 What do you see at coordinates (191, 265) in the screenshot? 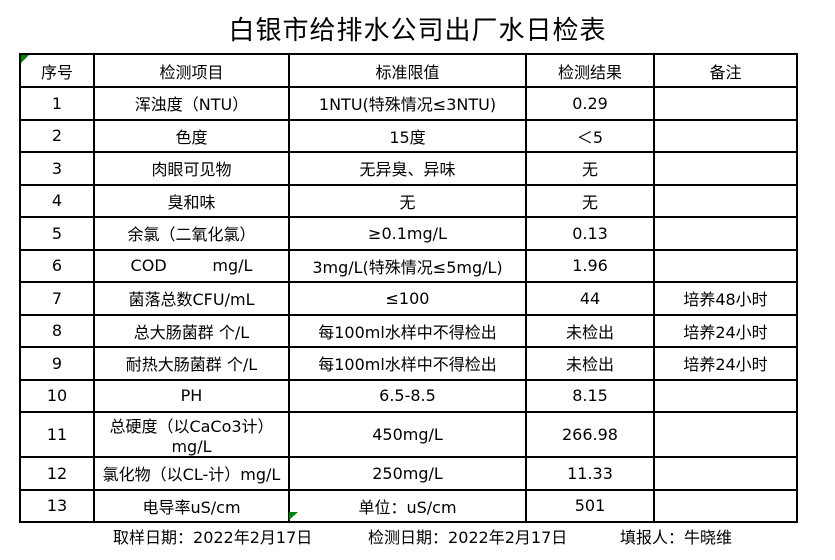
I see `test-item-cell: COD mg/L` at bounding box center [191, 265].